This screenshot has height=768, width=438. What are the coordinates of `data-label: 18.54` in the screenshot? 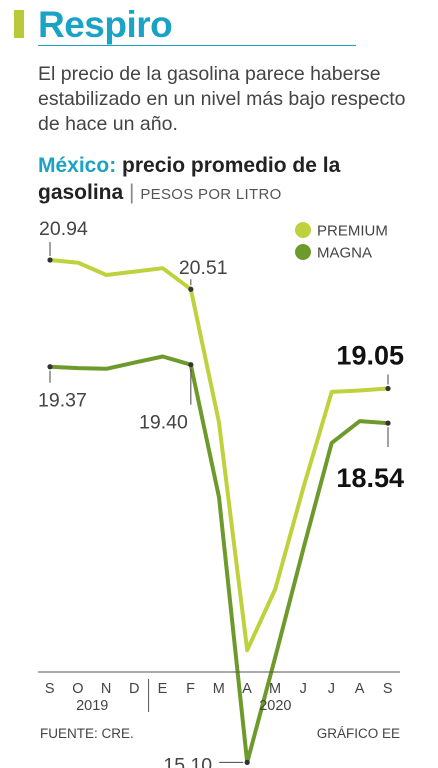 It's located at (370, 478).